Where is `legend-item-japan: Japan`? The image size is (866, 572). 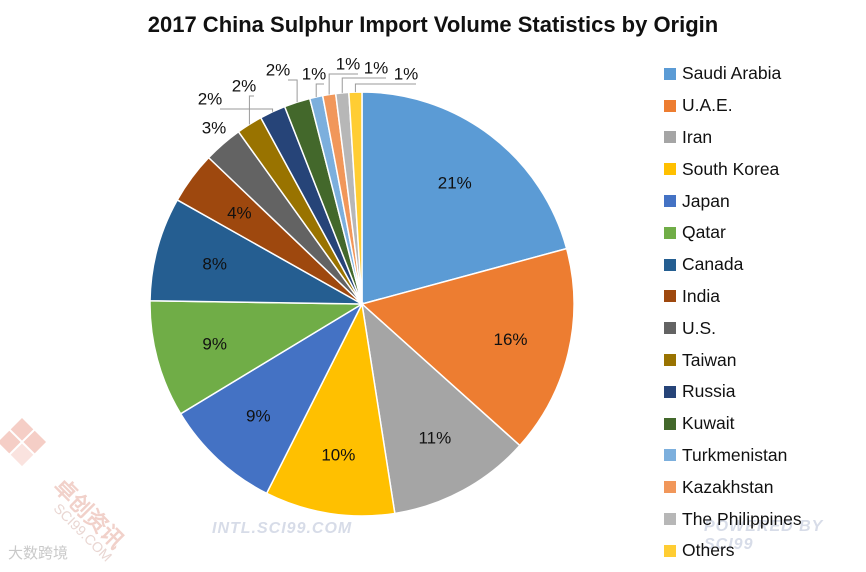
legend-item-japan: Japan is located at coordinates (733, 201).